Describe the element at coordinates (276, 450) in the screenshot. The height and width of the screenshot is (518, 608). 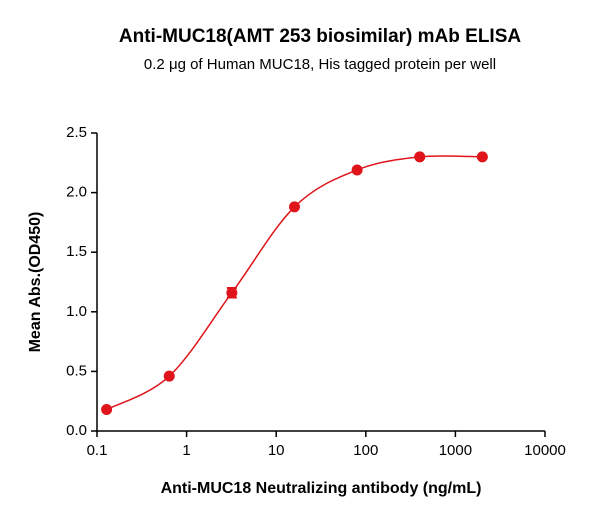
I see `x-tick-label: 10` at that location.